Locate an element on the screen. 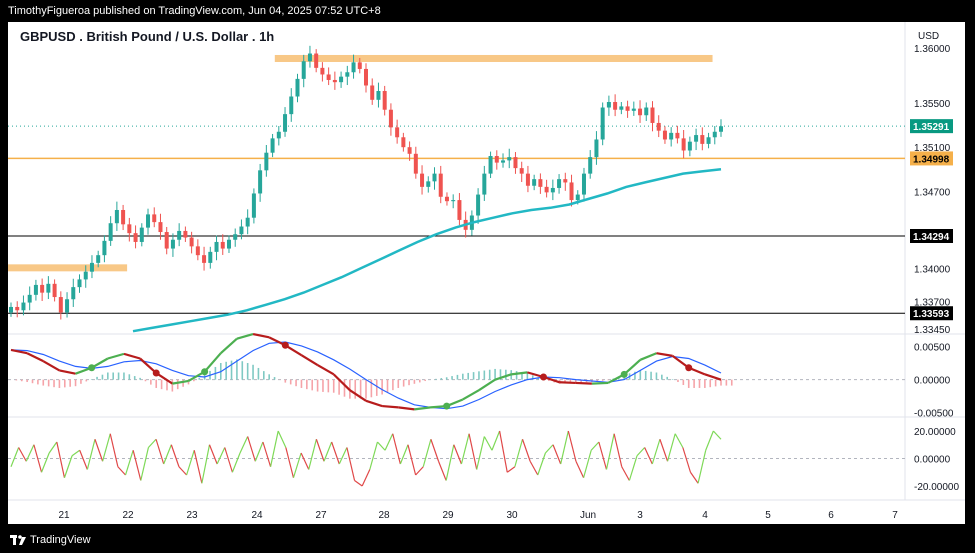 The width and height of the screenshot is (975, 553). tradingview-logo-icon is located at coordinates (18, 540).